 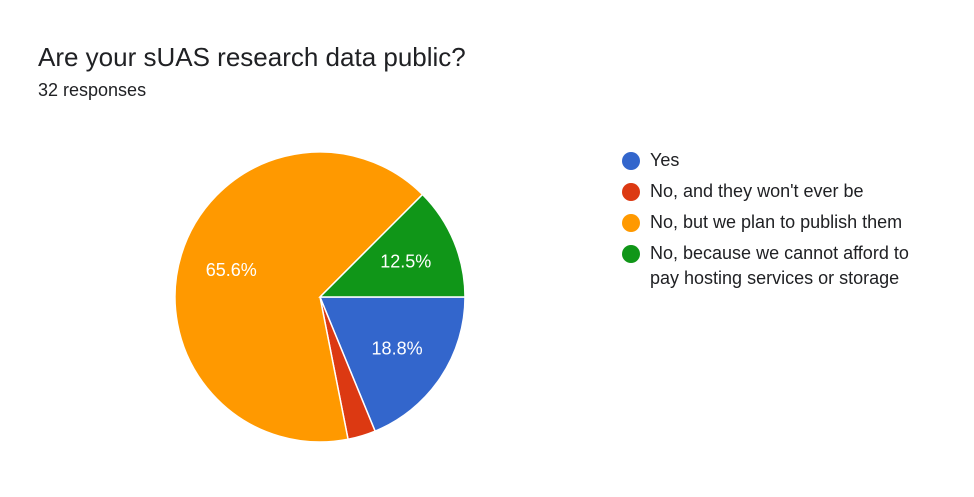 I want to click on pie-slice-no-afford, so click(x=392, y=245).